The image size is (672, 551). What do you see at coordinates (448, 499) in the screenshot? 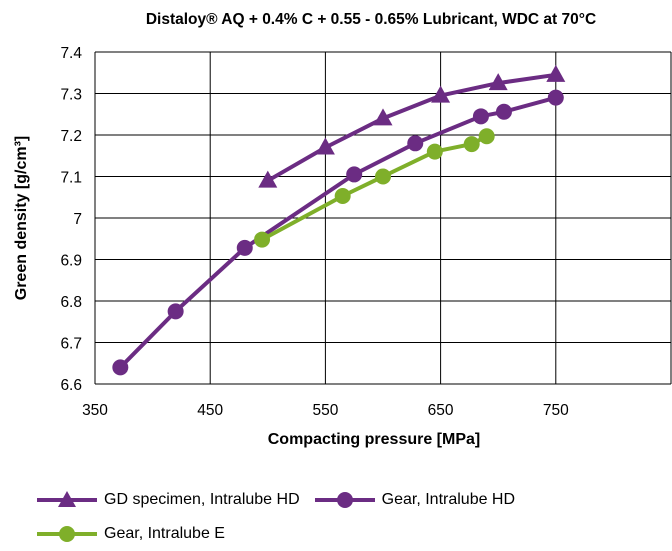
I see `legend-label-gear-hd: Gear, Intralube HD` at bounding box center [448, 499].